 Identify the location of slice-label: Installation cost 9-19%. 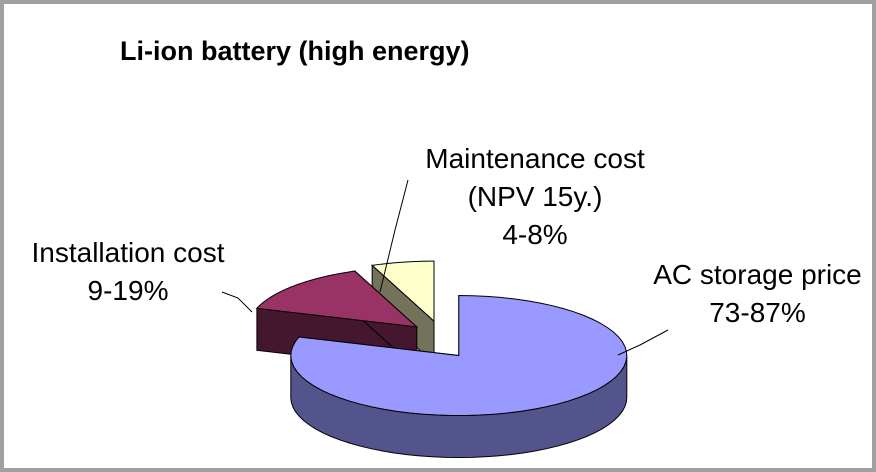
(128, 272).